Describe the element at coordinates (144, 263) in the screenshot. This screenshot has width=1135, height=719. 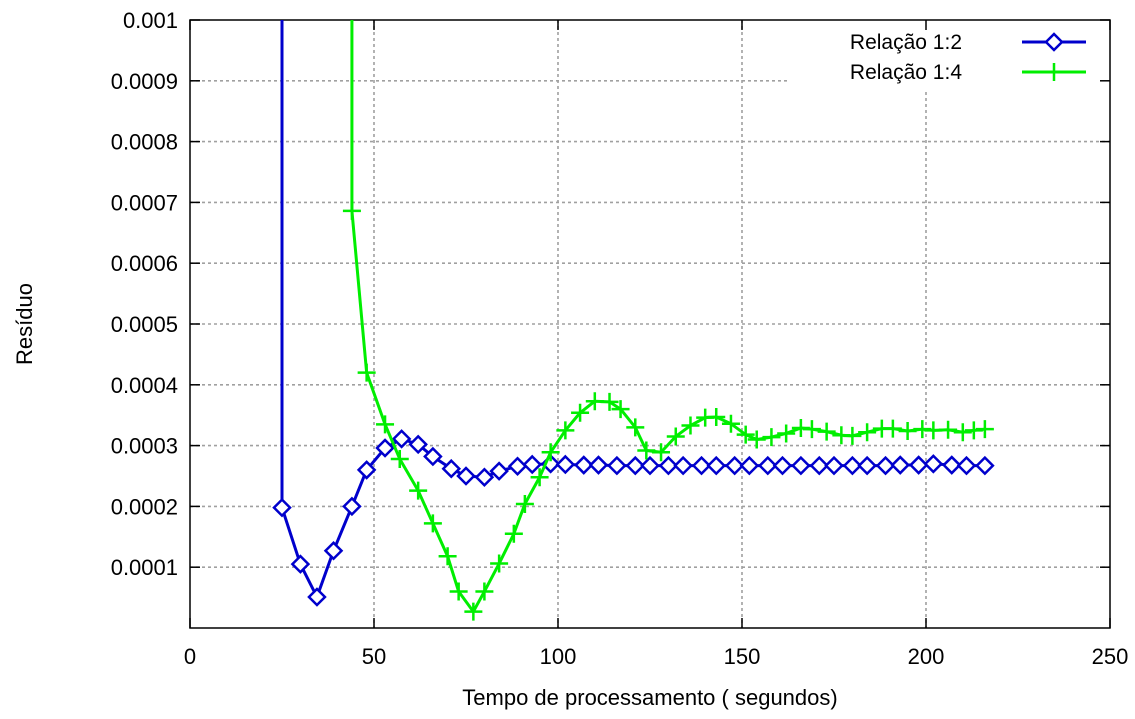
I see `y-tick-label: 0.0006` at that location.